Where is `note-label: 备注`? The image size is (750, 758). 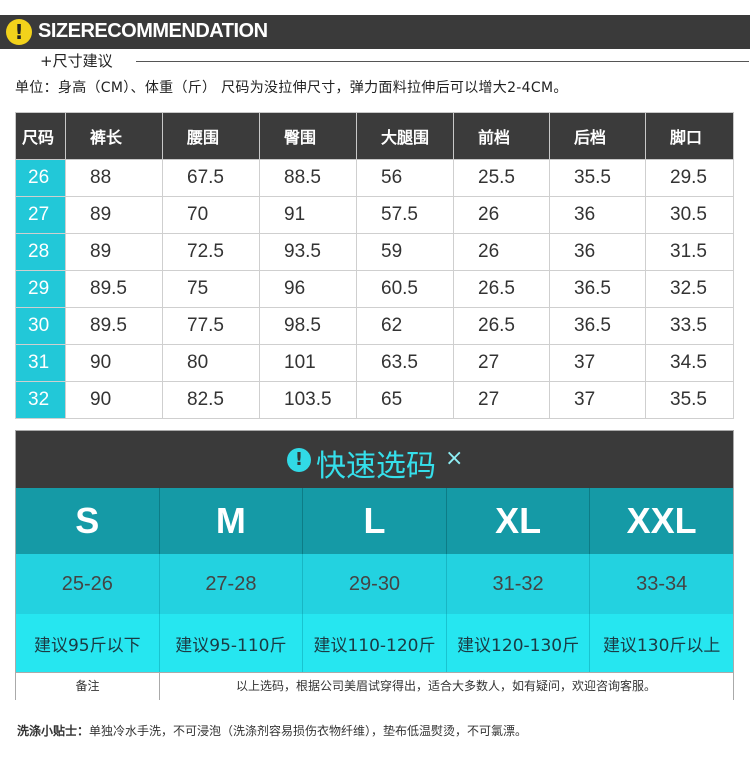 note-label: 备注 is located at coordinates (88, 686).